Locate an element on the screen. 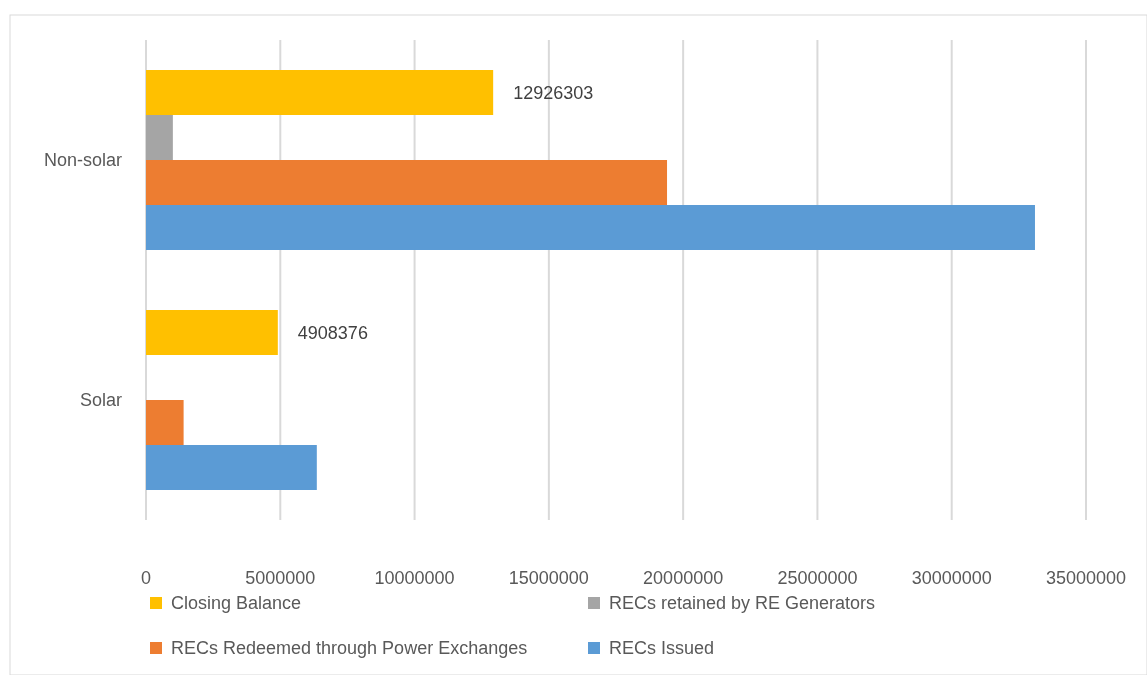 This screenshot has width=1147, height=675. x-tick-label: 30000000 is located at coordinates (951, 578).